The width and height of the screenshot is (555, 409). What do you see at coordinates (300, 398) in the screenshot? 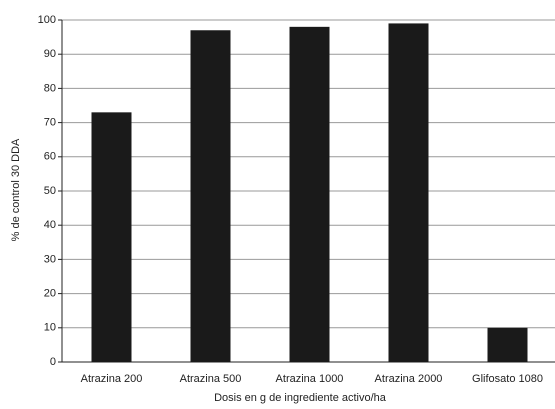
I see `x-axis-title: Dosis en g de ingrediente activo/ha` at bounding box center [300, 398].